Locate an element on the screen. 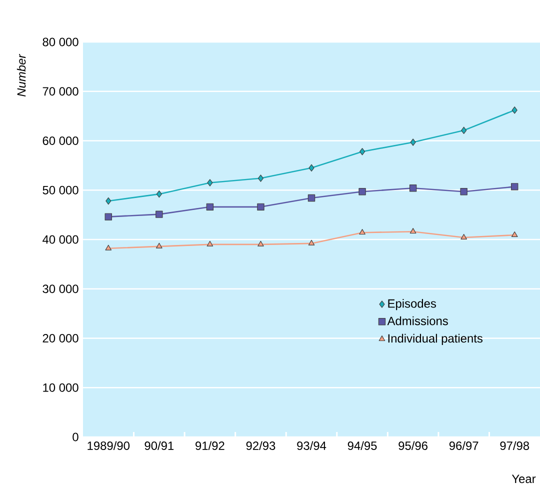  x-tick-label: 1989/90 is located at coordinates (109, 445).